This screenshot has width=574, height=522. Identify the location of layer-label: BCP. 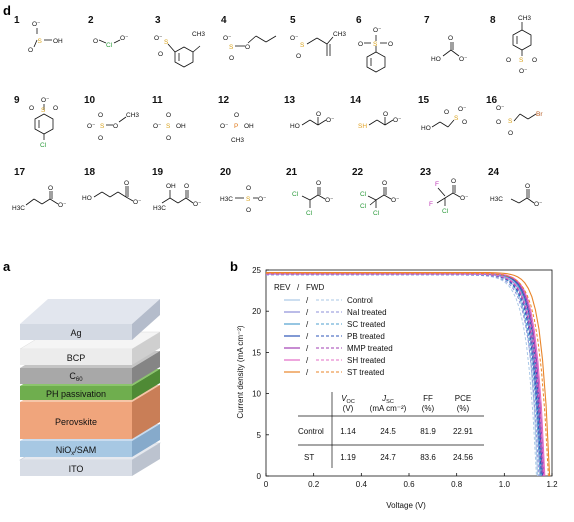
(76, 358).